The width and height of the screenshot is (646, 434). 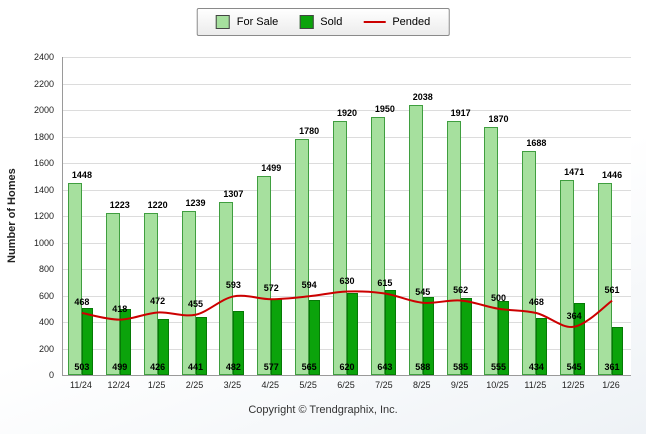 I want to click on x-tick-label: 6/25, so click(x=346, y=385).